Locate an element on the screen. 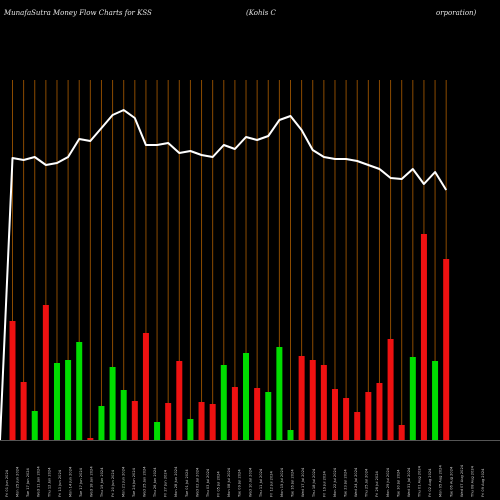 This screenshot has height=500, width=500. x-tick-label: Wed 25 Jun 2024 is located at coordinates (145, 481).